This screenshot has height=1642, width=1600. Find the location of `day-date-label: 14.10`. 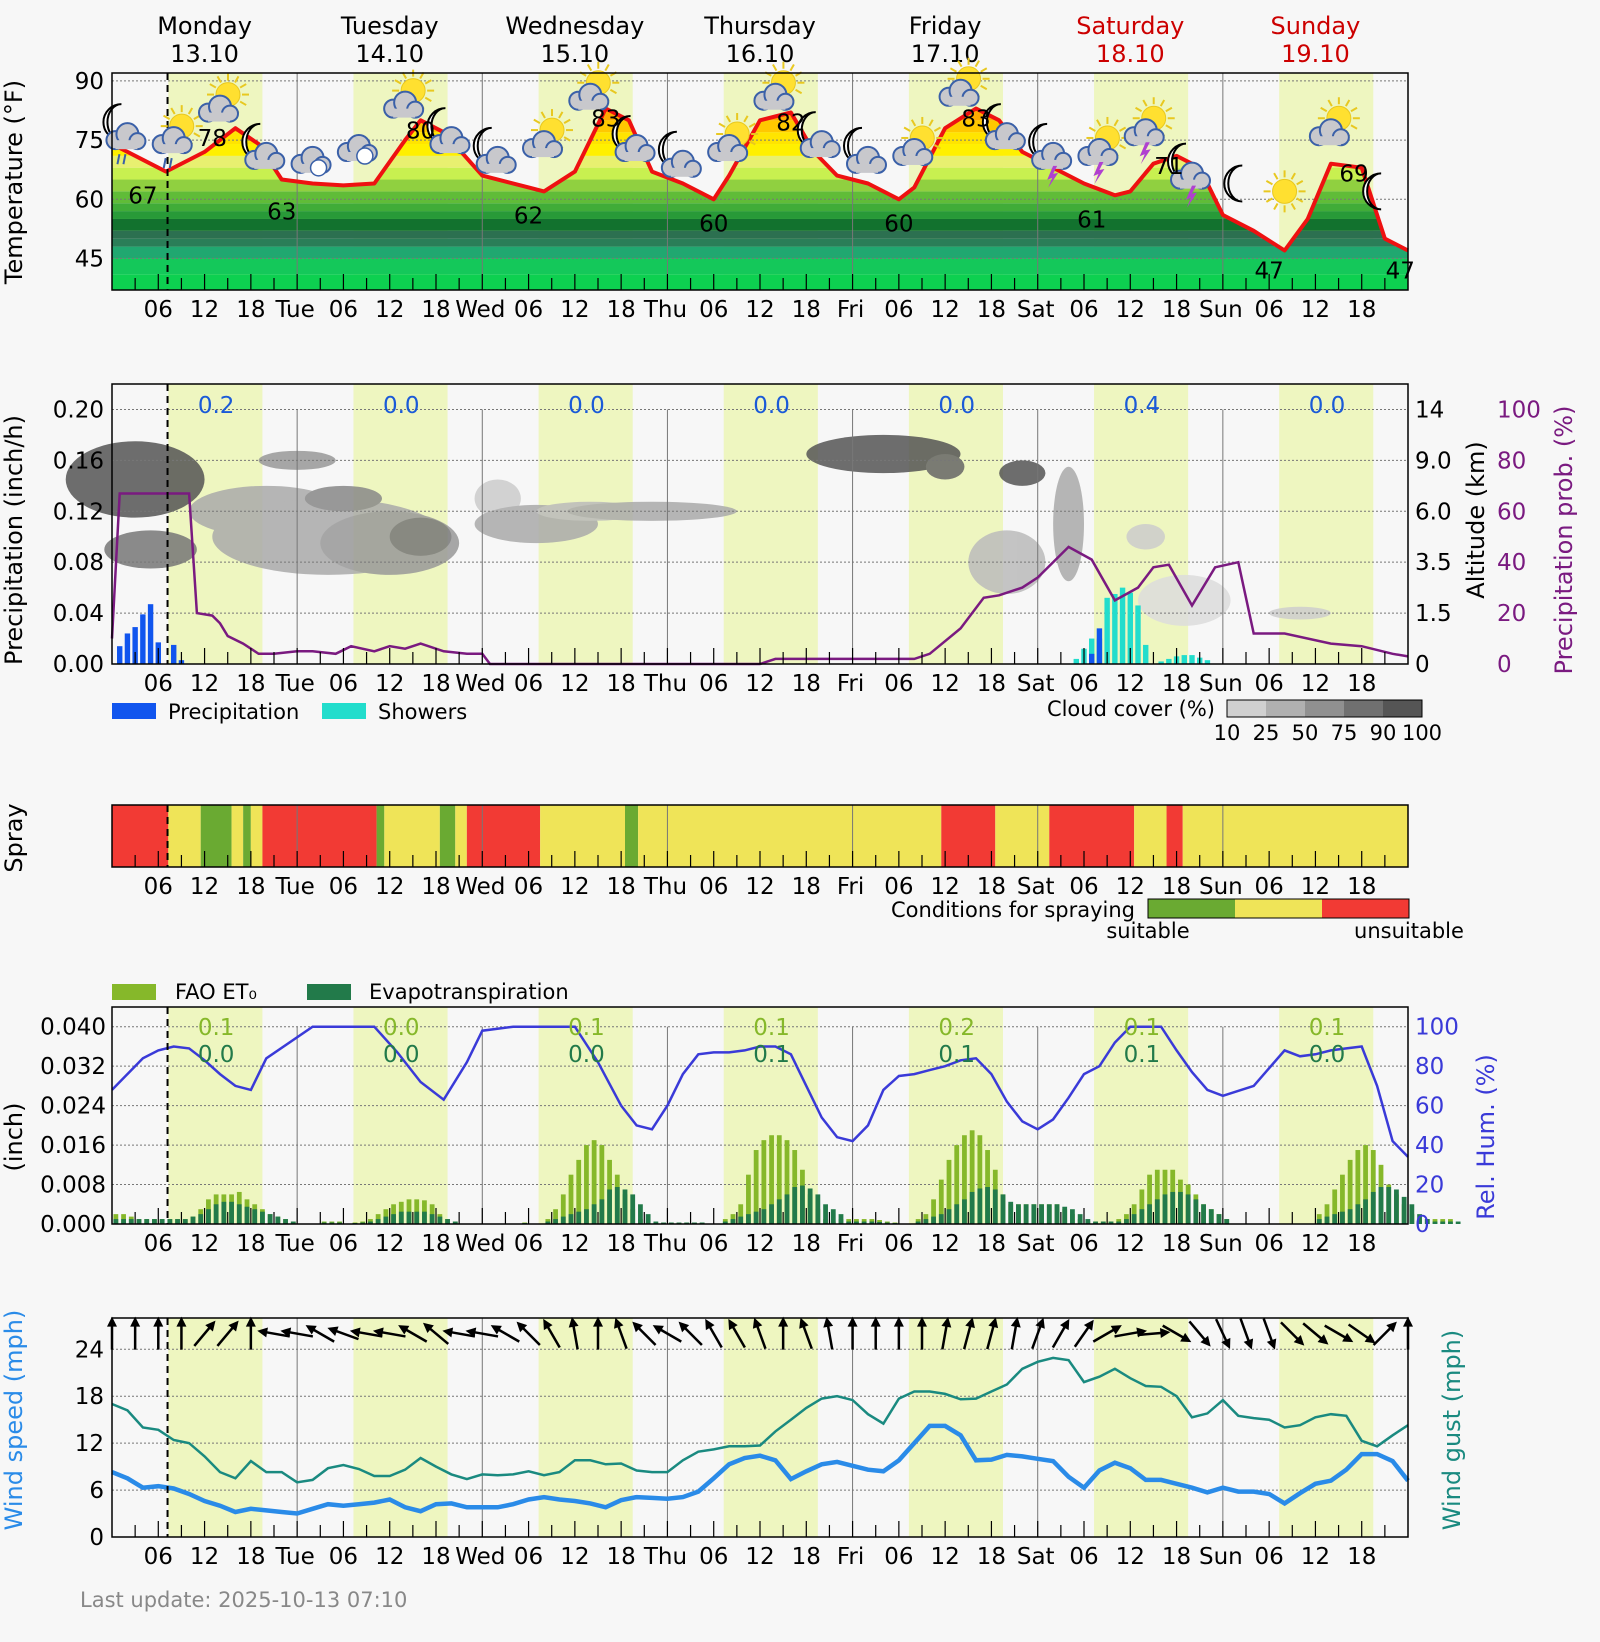

day-date-label: 14.10 is located at coordinates (389, 54).